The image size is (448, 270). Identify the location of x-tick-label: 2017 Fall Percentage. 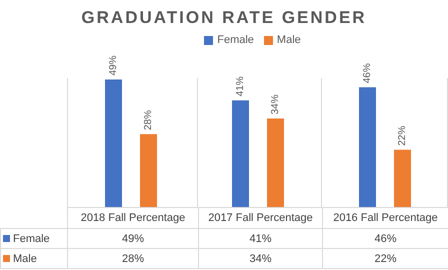
(260, 218).